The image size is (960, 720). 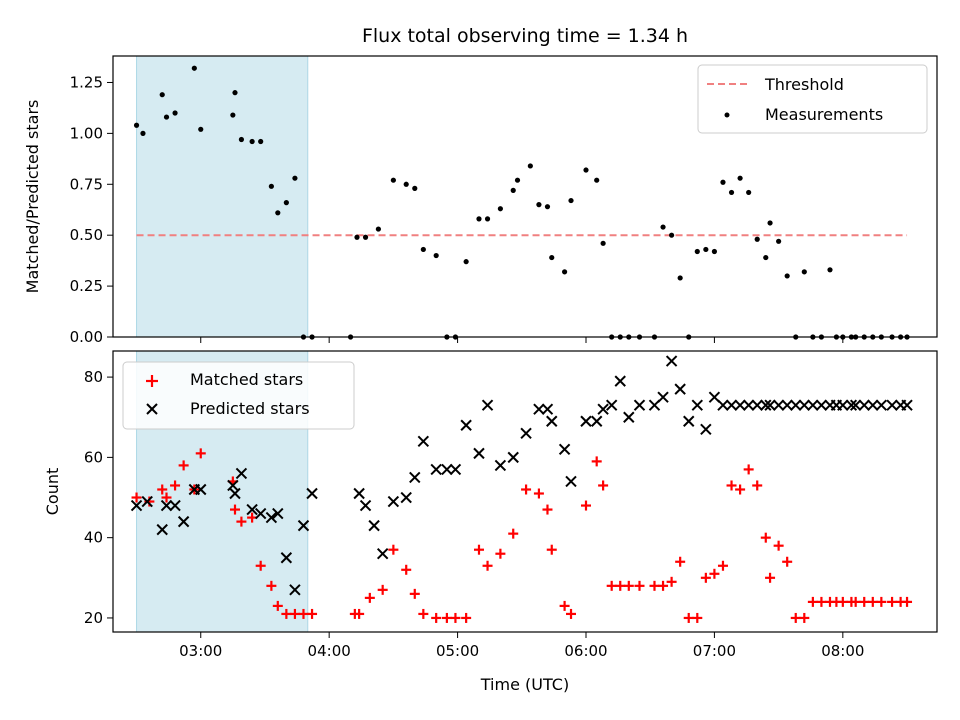 I want to click on legend-matched-swatch, so click(x=152, y=381).